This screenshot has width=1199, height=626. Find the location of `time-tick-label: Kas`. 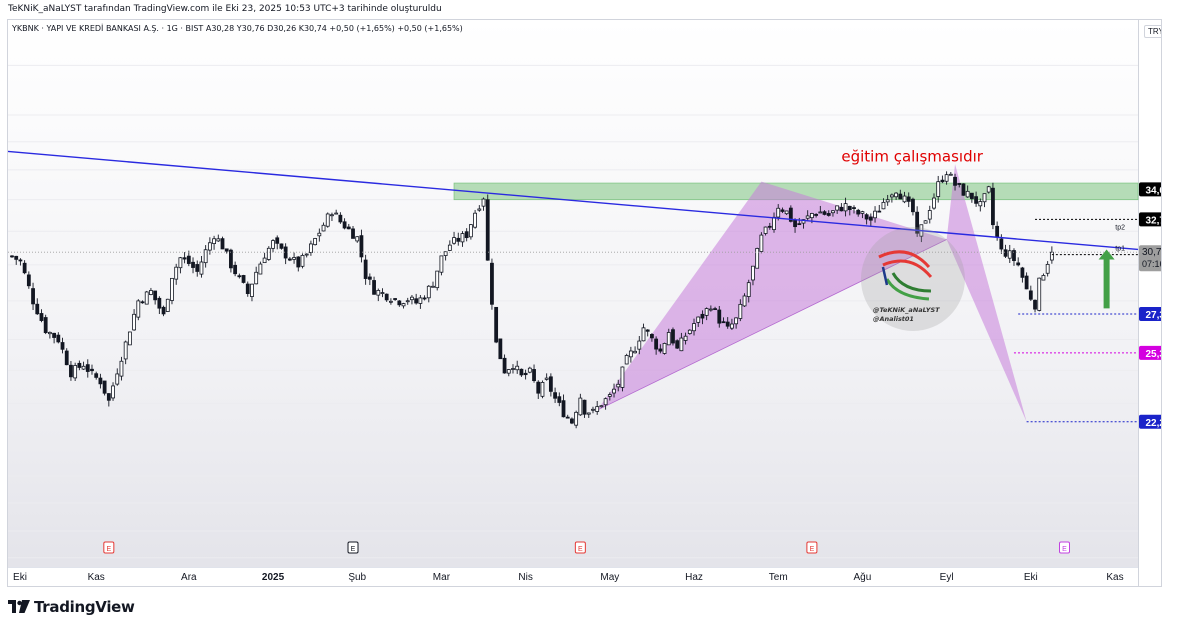

time-tick-label: Kas is located at coordinates (96, 577).